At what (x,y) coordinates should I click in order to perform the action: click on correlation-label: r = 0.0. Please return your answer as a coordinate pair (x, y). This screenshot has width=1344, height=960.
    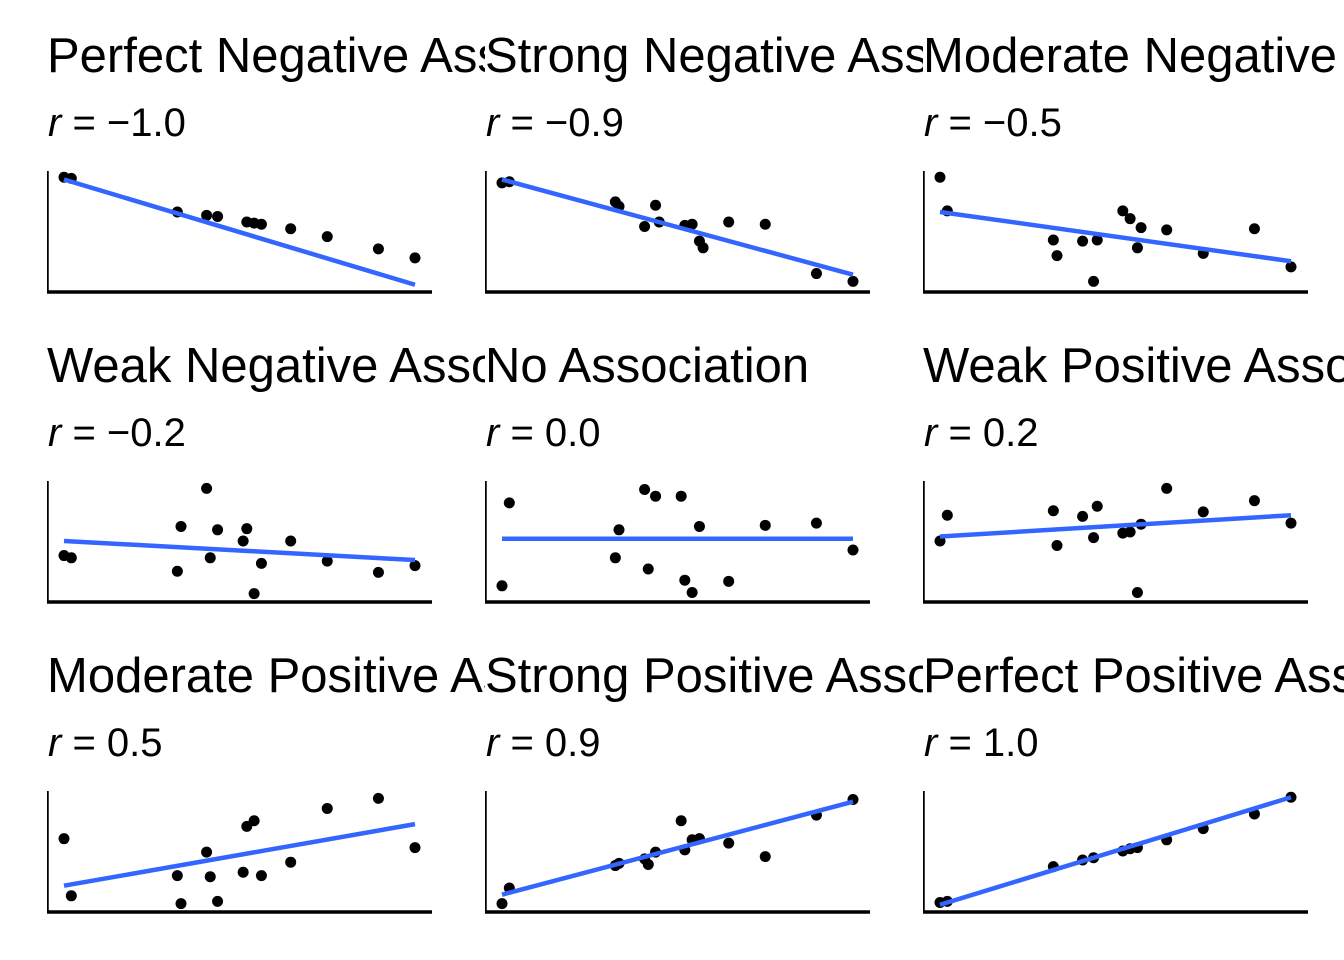
    Looking at the image, I should click on (543, 433).